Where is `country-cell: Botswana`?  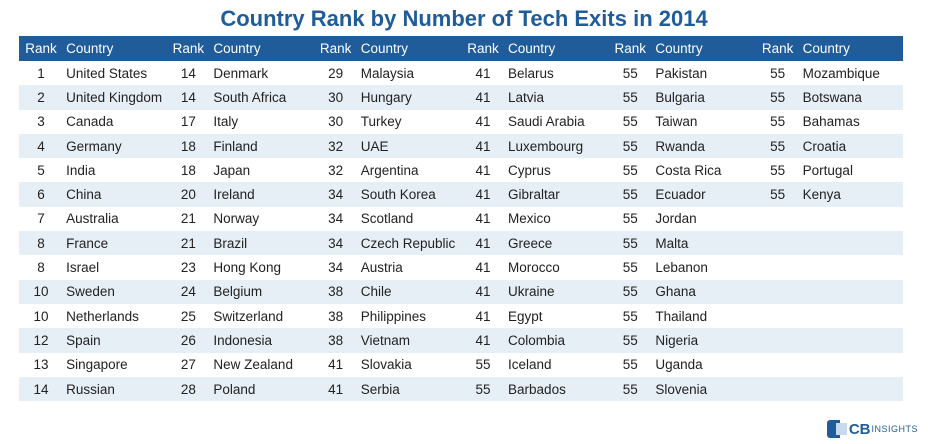 country-cell: Botswana is located at coordinates (851, 97).